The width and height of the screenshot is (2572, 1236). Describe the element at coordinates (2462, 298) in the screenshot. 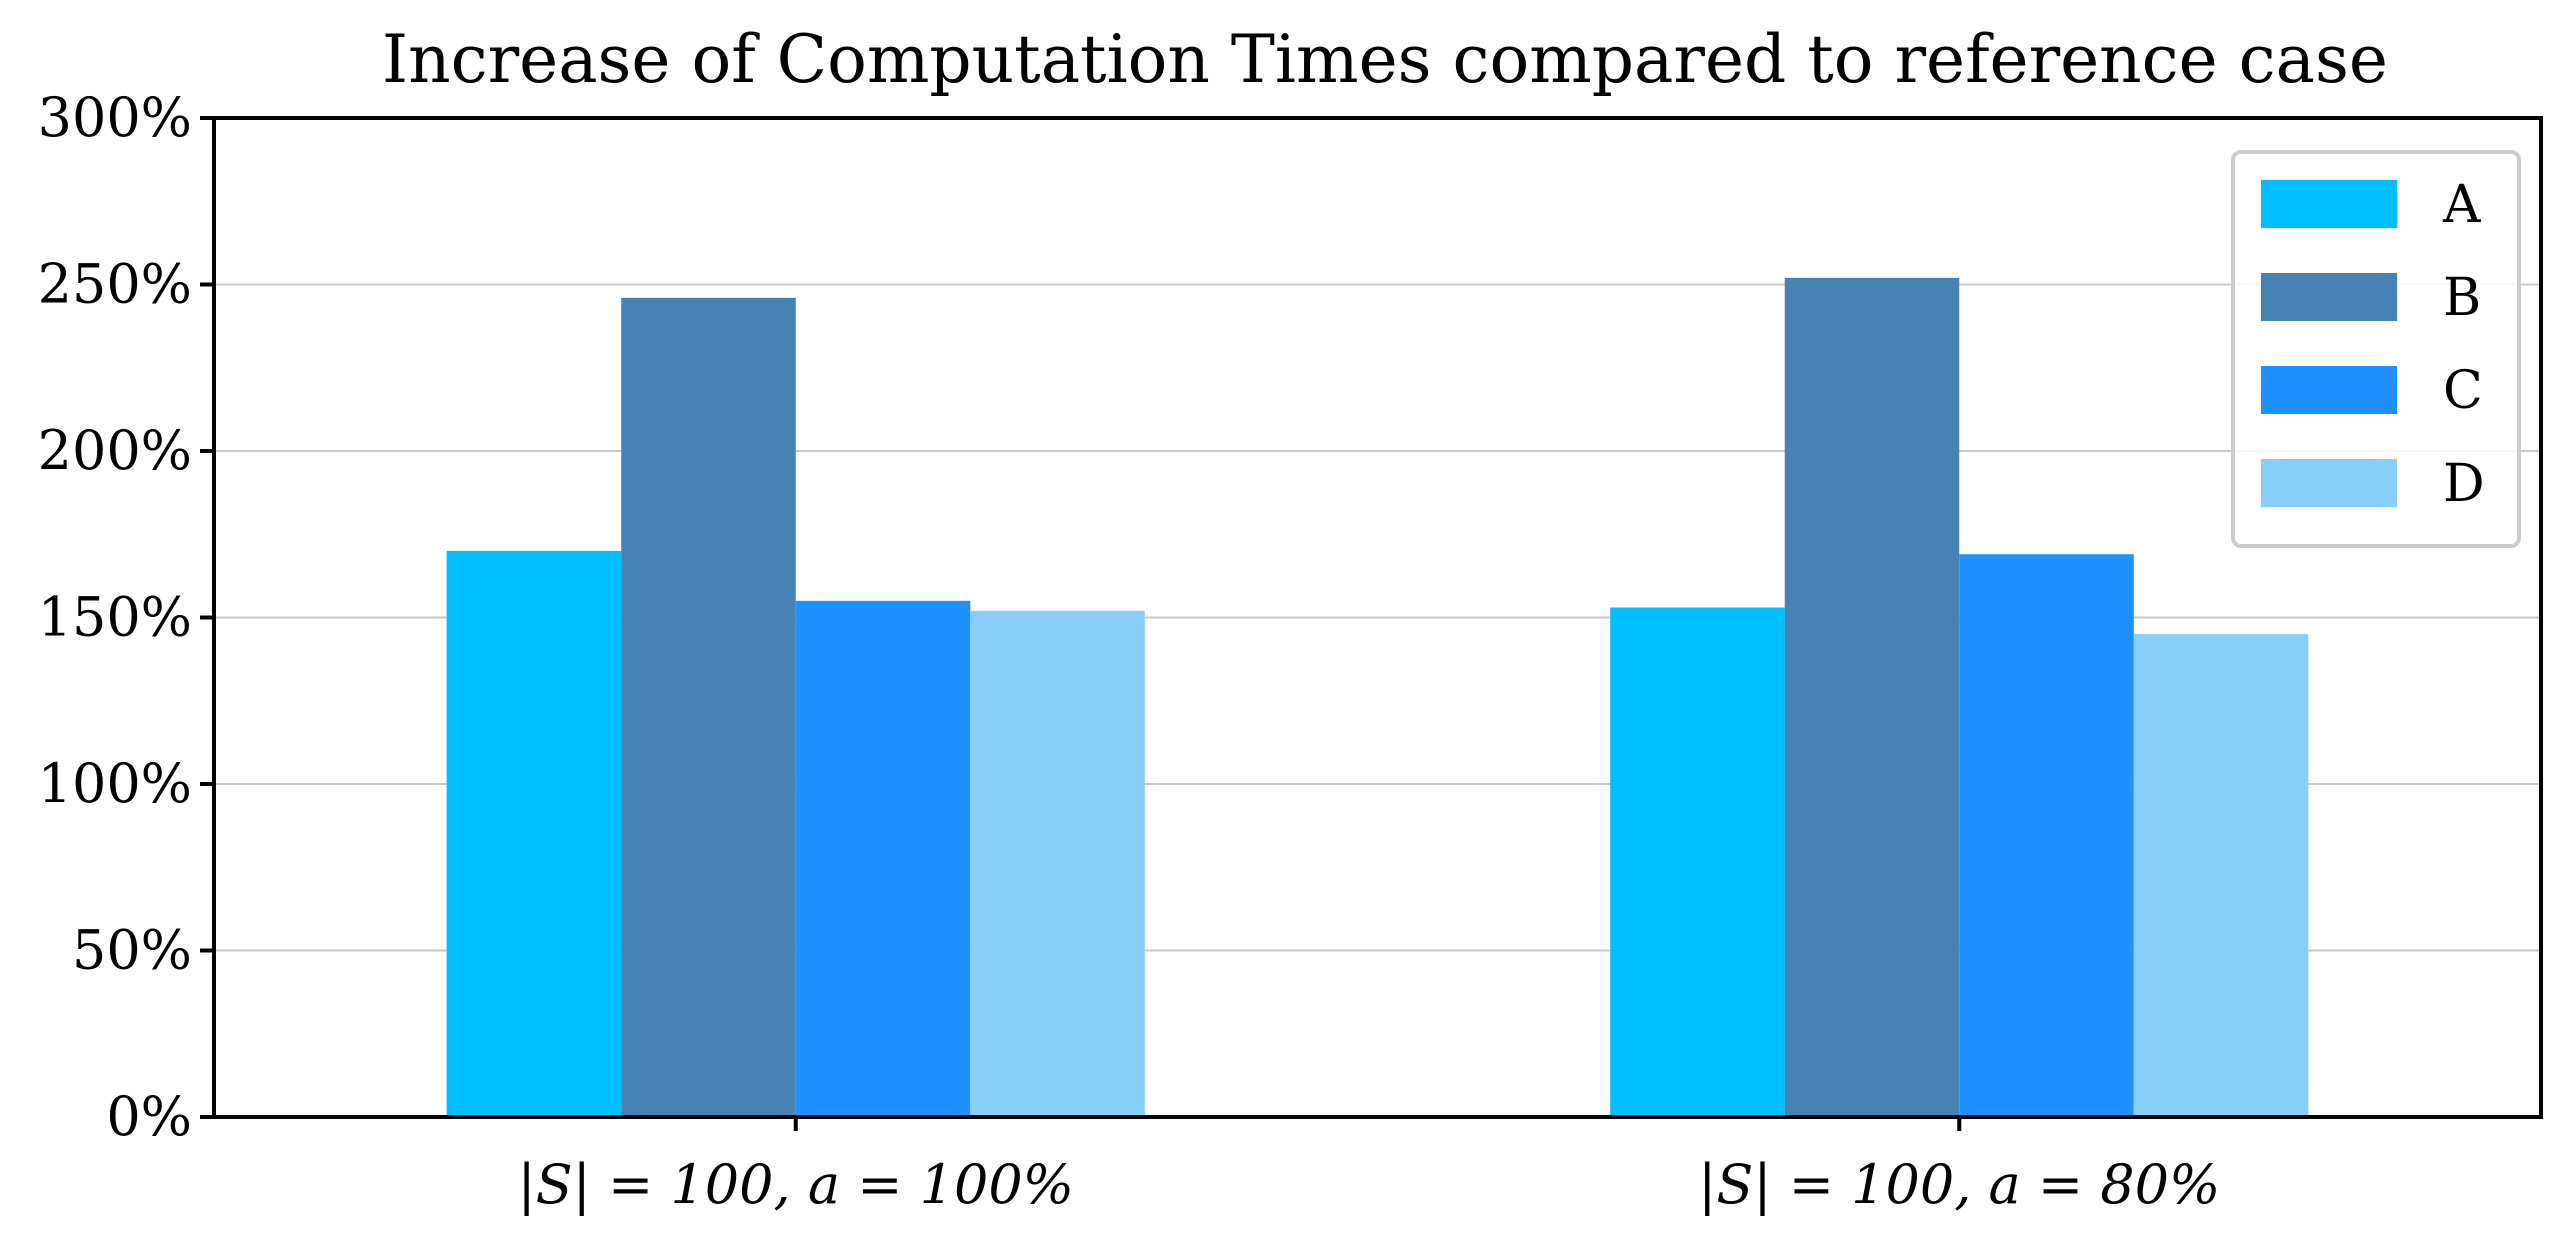

I see `legend-label: B` at that location.